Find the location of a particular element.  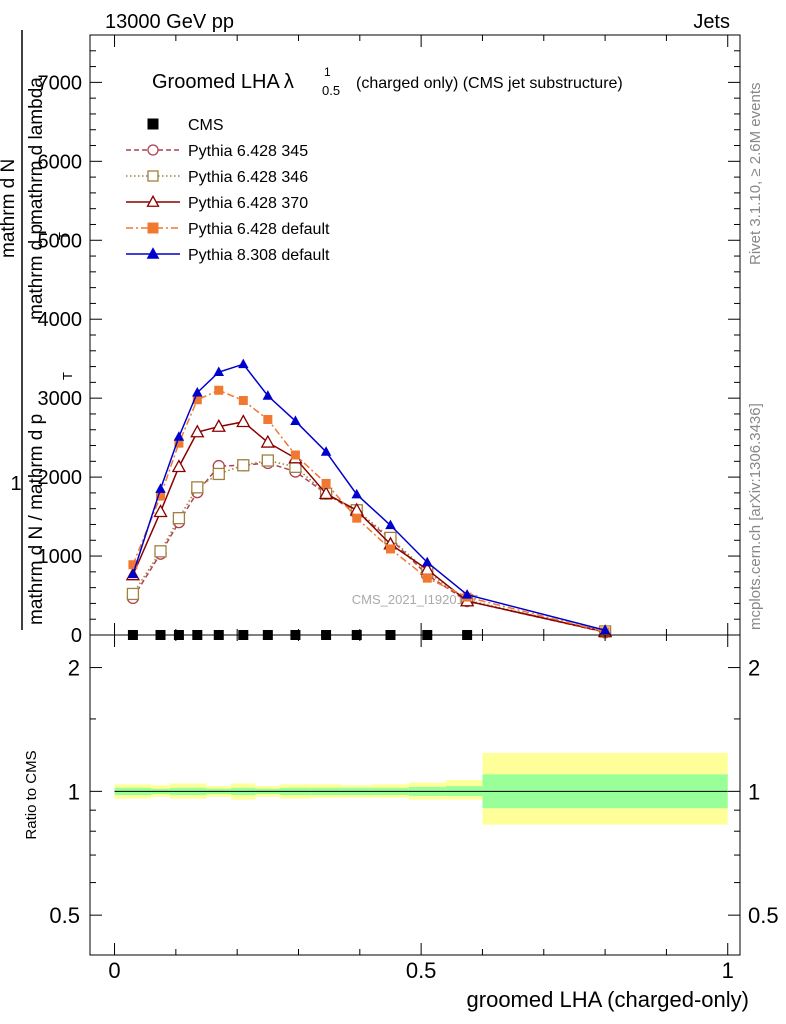

legend-item-pythia-6-428-346: Pythia 6.428 346 is located at coordinates (217, 177).